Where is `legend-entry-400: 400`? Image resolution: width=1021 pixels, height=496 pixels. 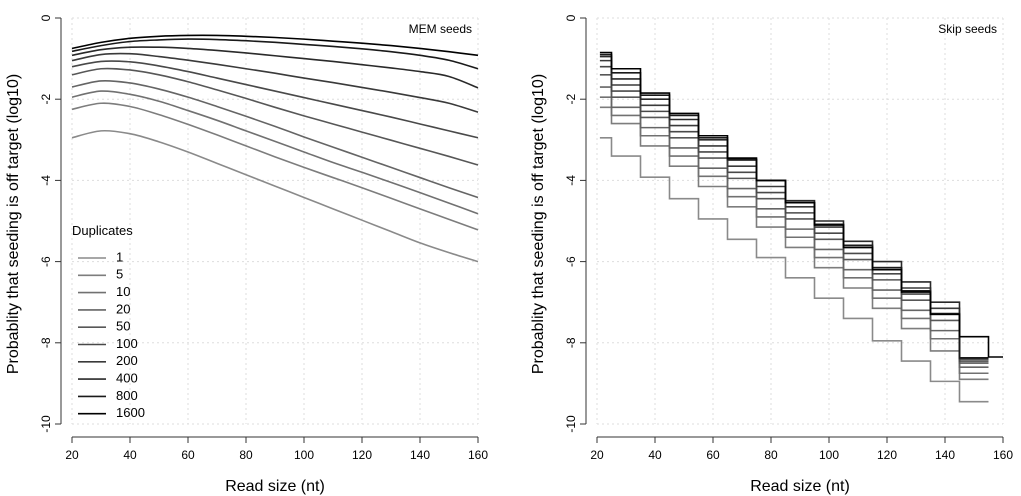 legend-entry-400: 400 is located at coordinates (127, 378).